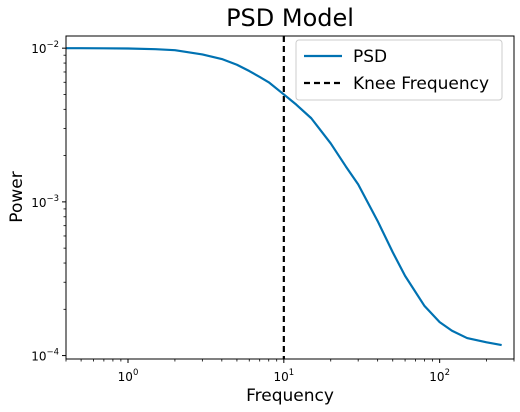 The height and width of the screenshot is (412, 520). Describe the element at coordinates (52, 353) in the screenshot. I see `y-tick-exponent: −4` at that location.